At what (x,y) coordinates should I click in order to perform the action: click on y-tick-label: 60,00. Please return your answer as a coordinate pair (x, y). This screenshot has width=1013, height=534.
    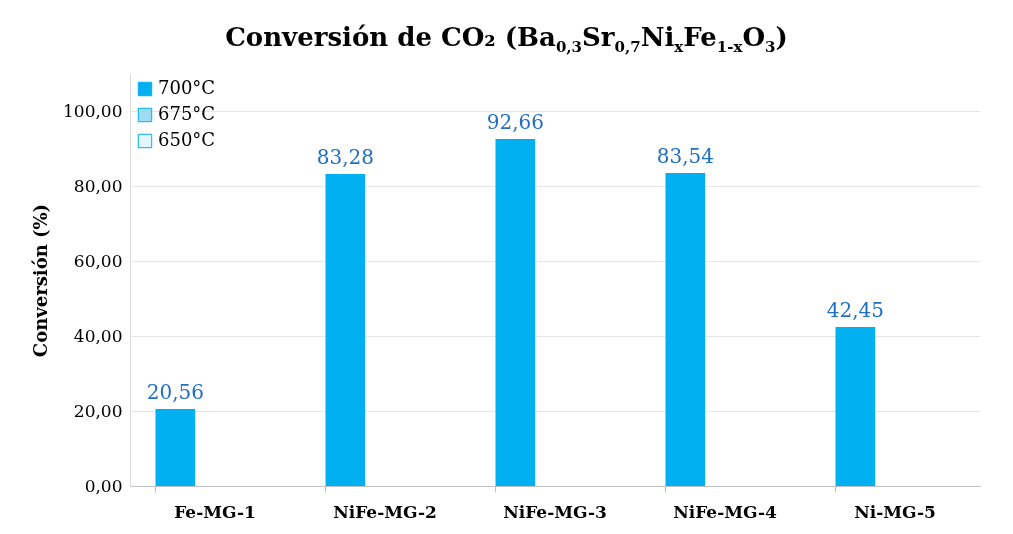
    Looking at the image, I should click on (98, 260).